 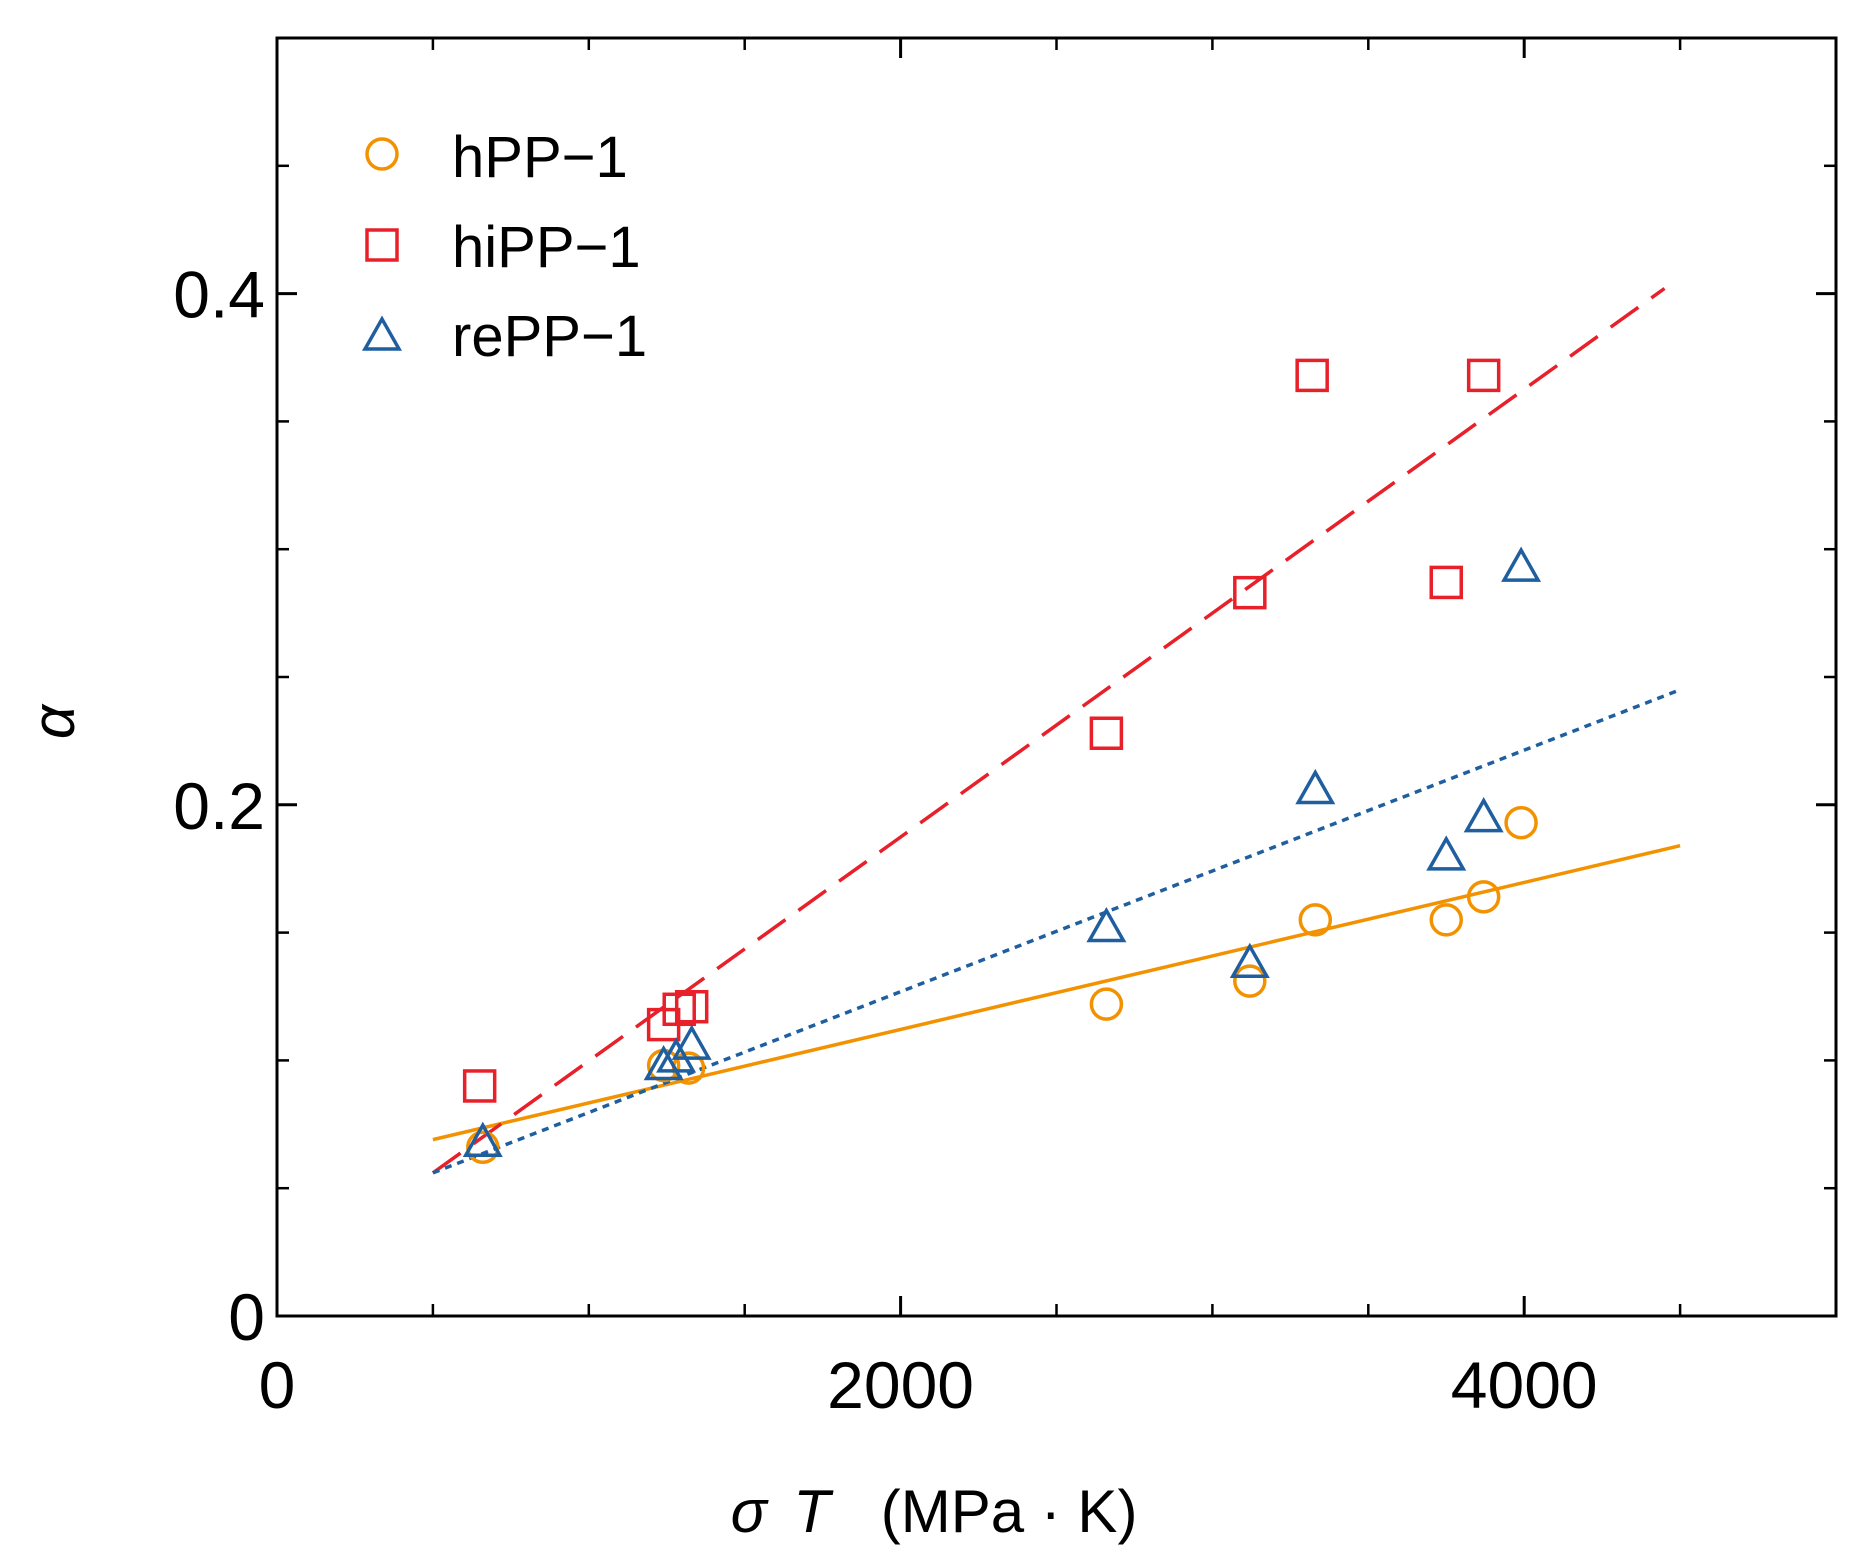 What do you see at coordinates (246, 1317) in the screenshot?
I see `y-tick-label: 0` at bounding box center [246, 1317].